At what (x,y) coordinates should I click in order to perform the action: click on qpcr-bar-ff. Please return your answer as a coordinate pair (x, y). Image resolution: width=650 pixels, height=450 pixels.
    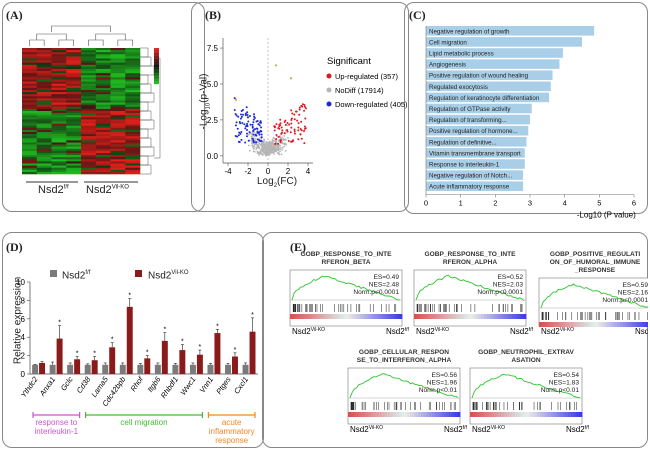
    Looking at the image, I should click on (35, 369).